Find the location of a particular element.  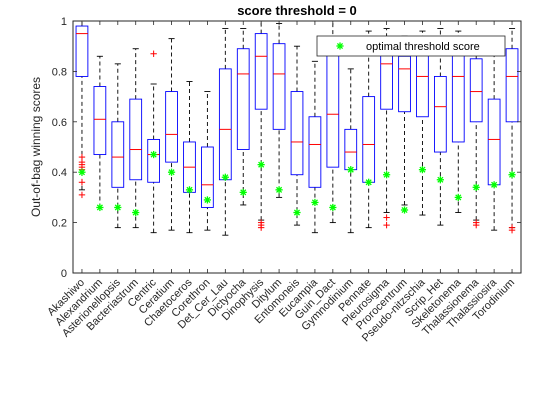

y-tick-label: 0.2 is located at coordinates (59, 224).